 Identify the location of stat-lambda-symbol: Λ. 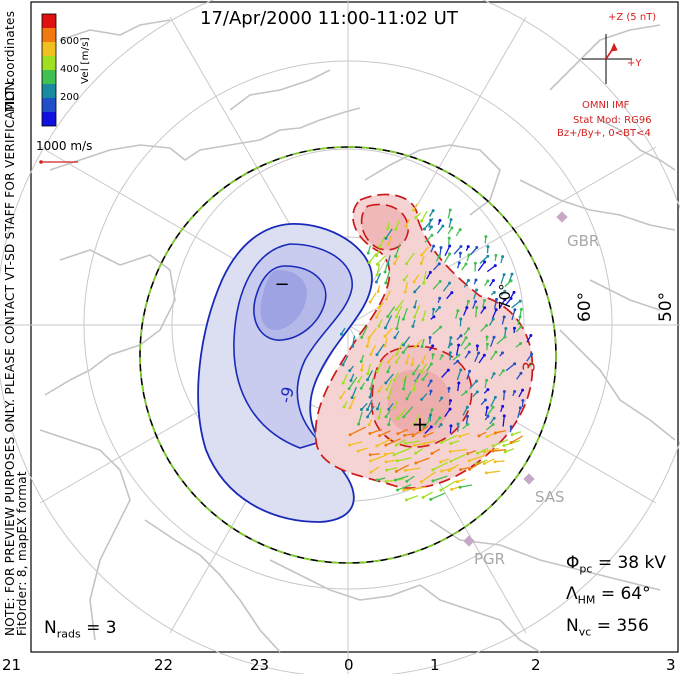
(572, 594).